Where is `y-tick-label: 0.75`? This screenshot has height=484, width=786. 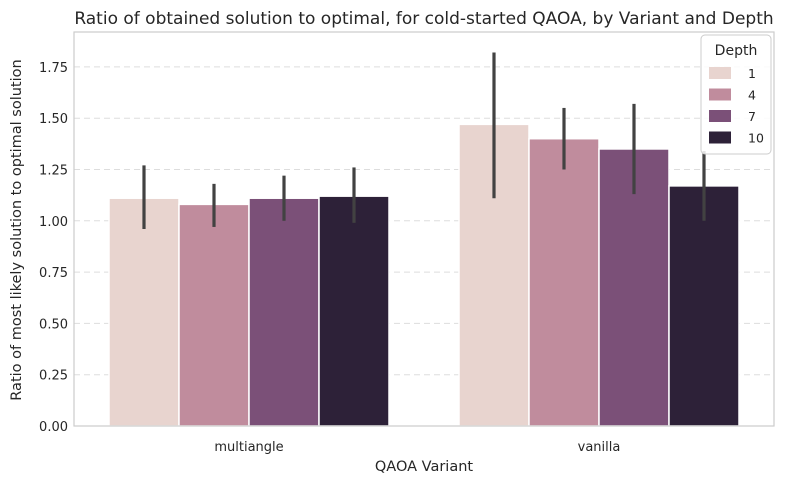
y-tick-label: 0.75 is located at coordinates (53, 273).